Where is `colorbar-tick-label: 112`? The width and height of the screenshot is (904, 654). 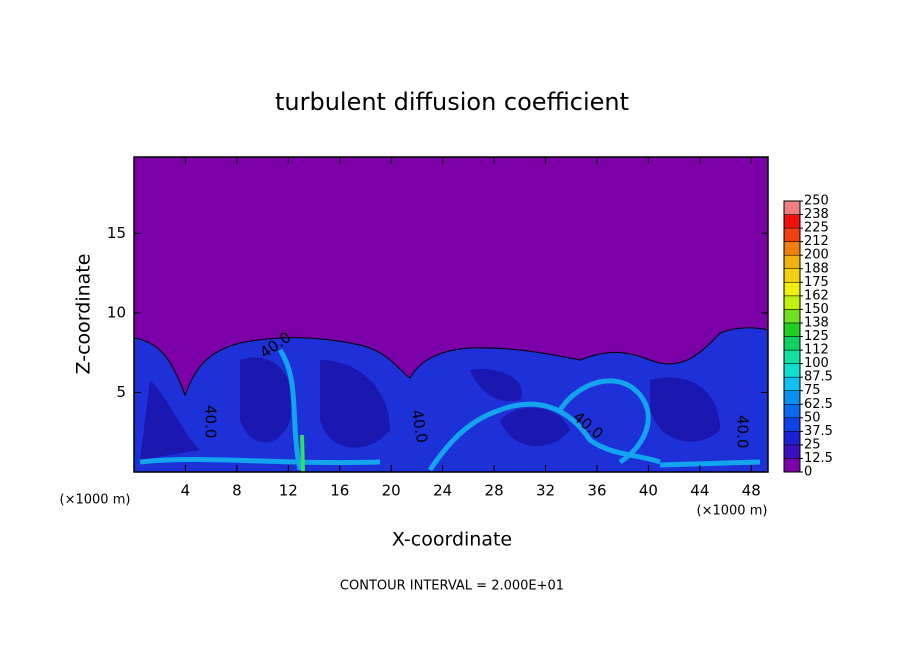 colorbar-tick-label: 112 is located at coordinates (816, 350).